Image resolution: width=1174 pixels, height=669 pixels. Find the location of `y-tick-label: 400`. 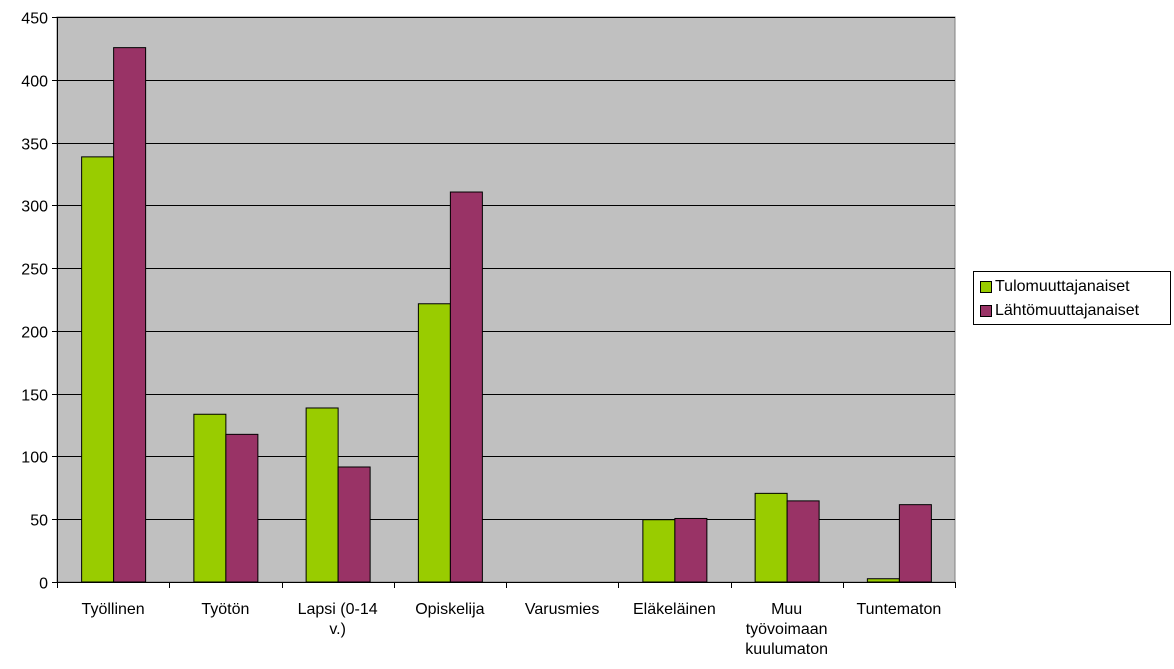

y-tick-label: 400 is located at coordinates (34, 82).